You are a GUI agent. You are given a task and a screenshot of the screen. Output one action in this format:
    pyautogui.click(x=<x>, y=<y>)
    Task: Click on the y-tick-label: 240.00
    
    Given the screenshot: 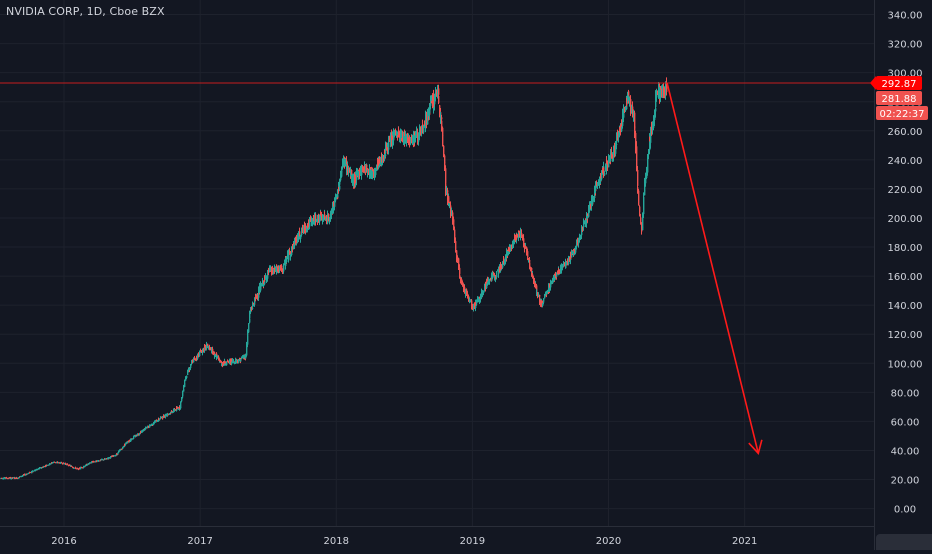 What is the action you would take?
    pyautogui.click(x=905, y=161)
    